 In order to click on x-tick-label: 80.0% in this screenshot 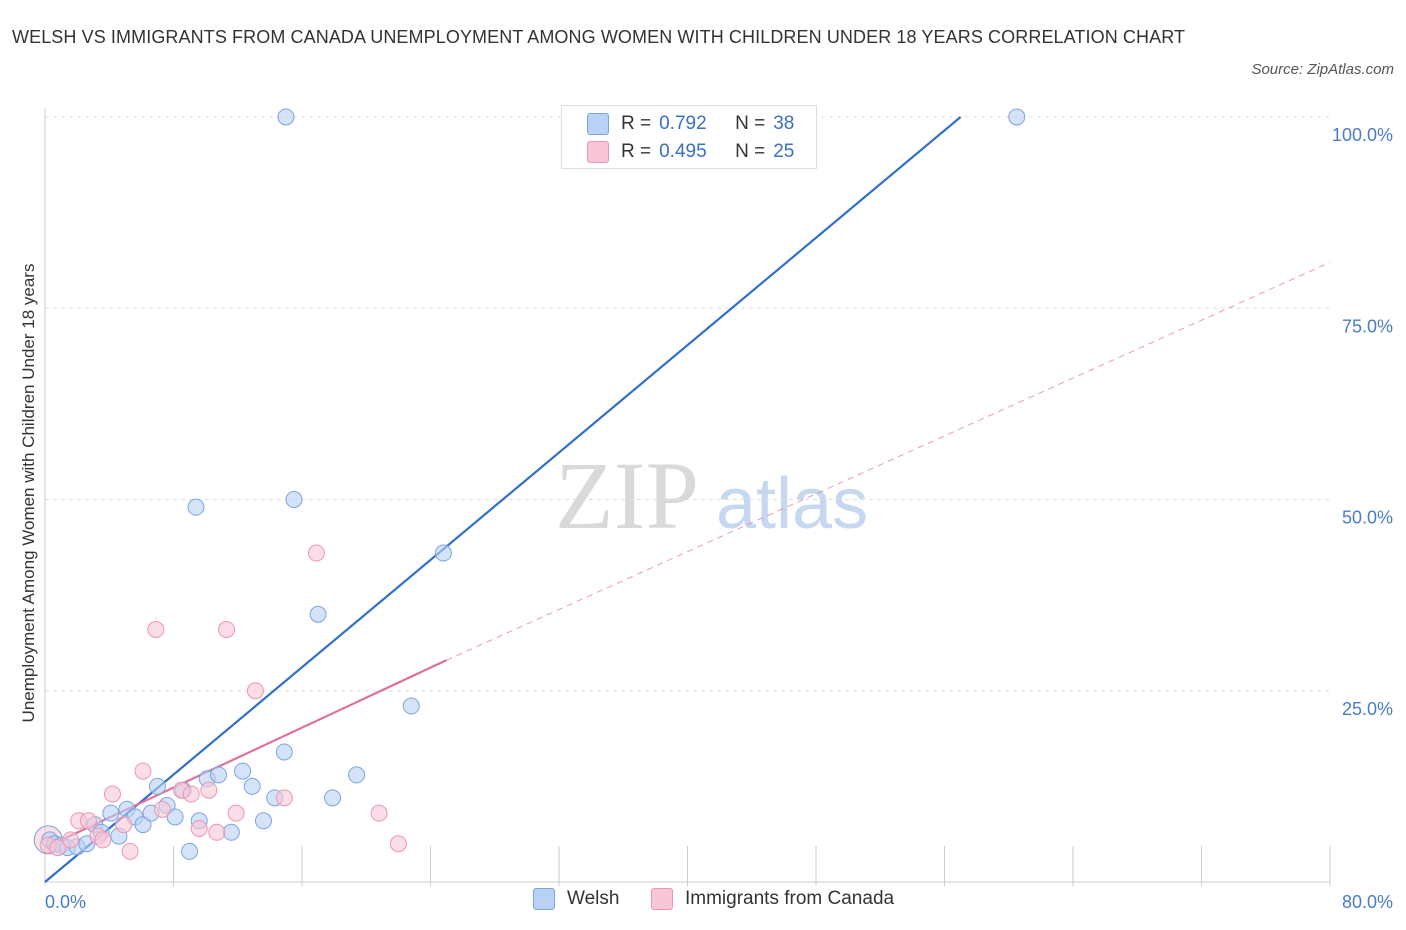, I will do `click(1367, 902)`.